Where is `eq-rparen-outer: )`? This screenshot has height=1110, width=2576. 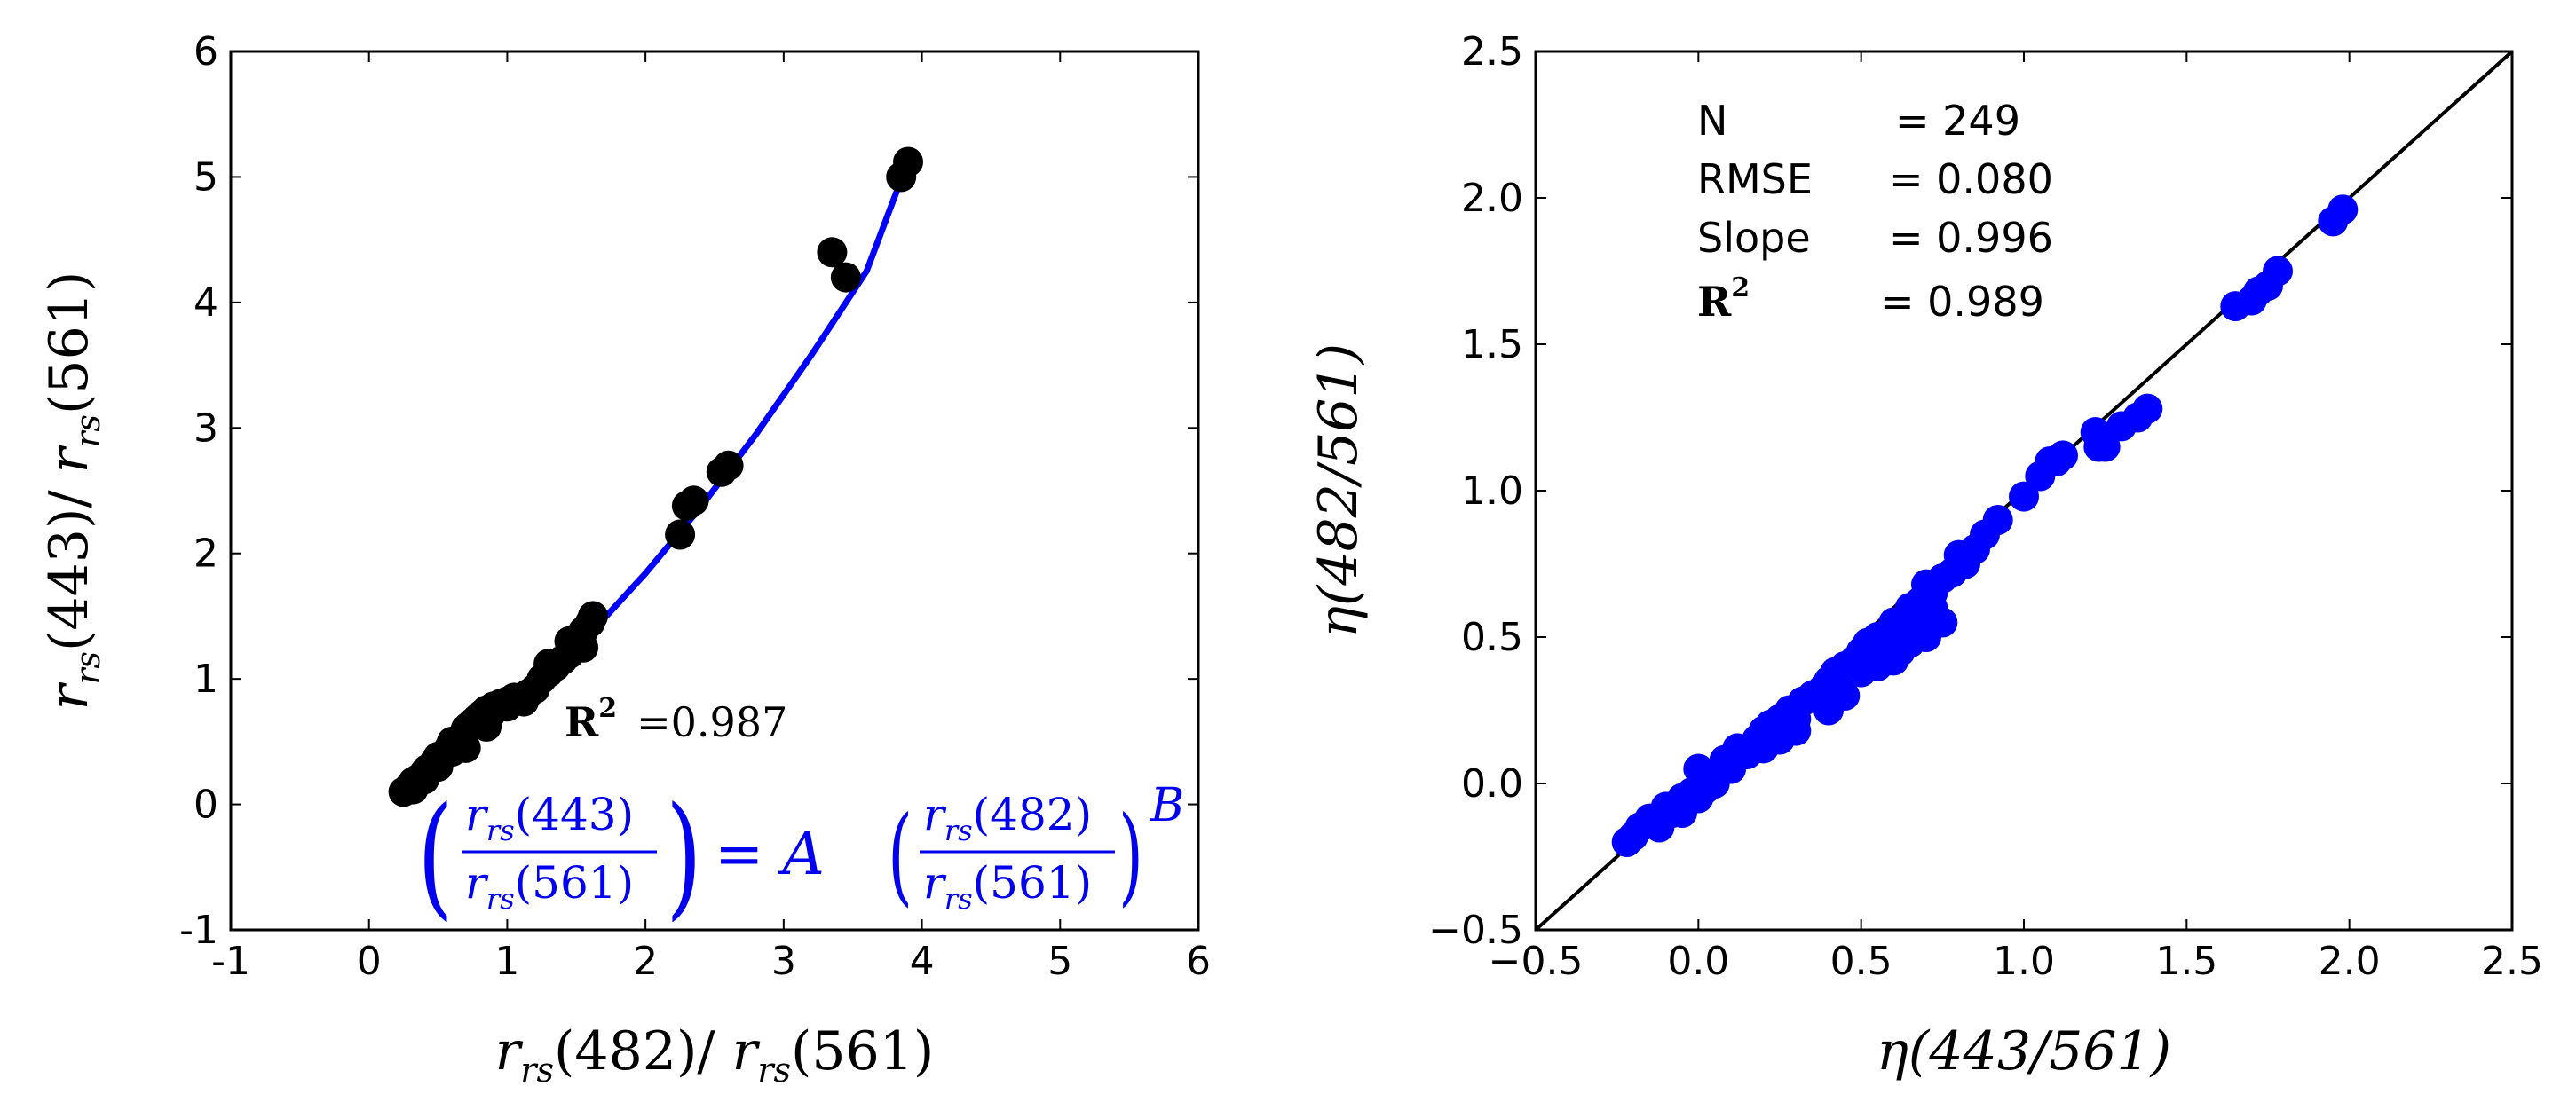 eq-rparen-outer: ) is located at coordinates (684, 855).